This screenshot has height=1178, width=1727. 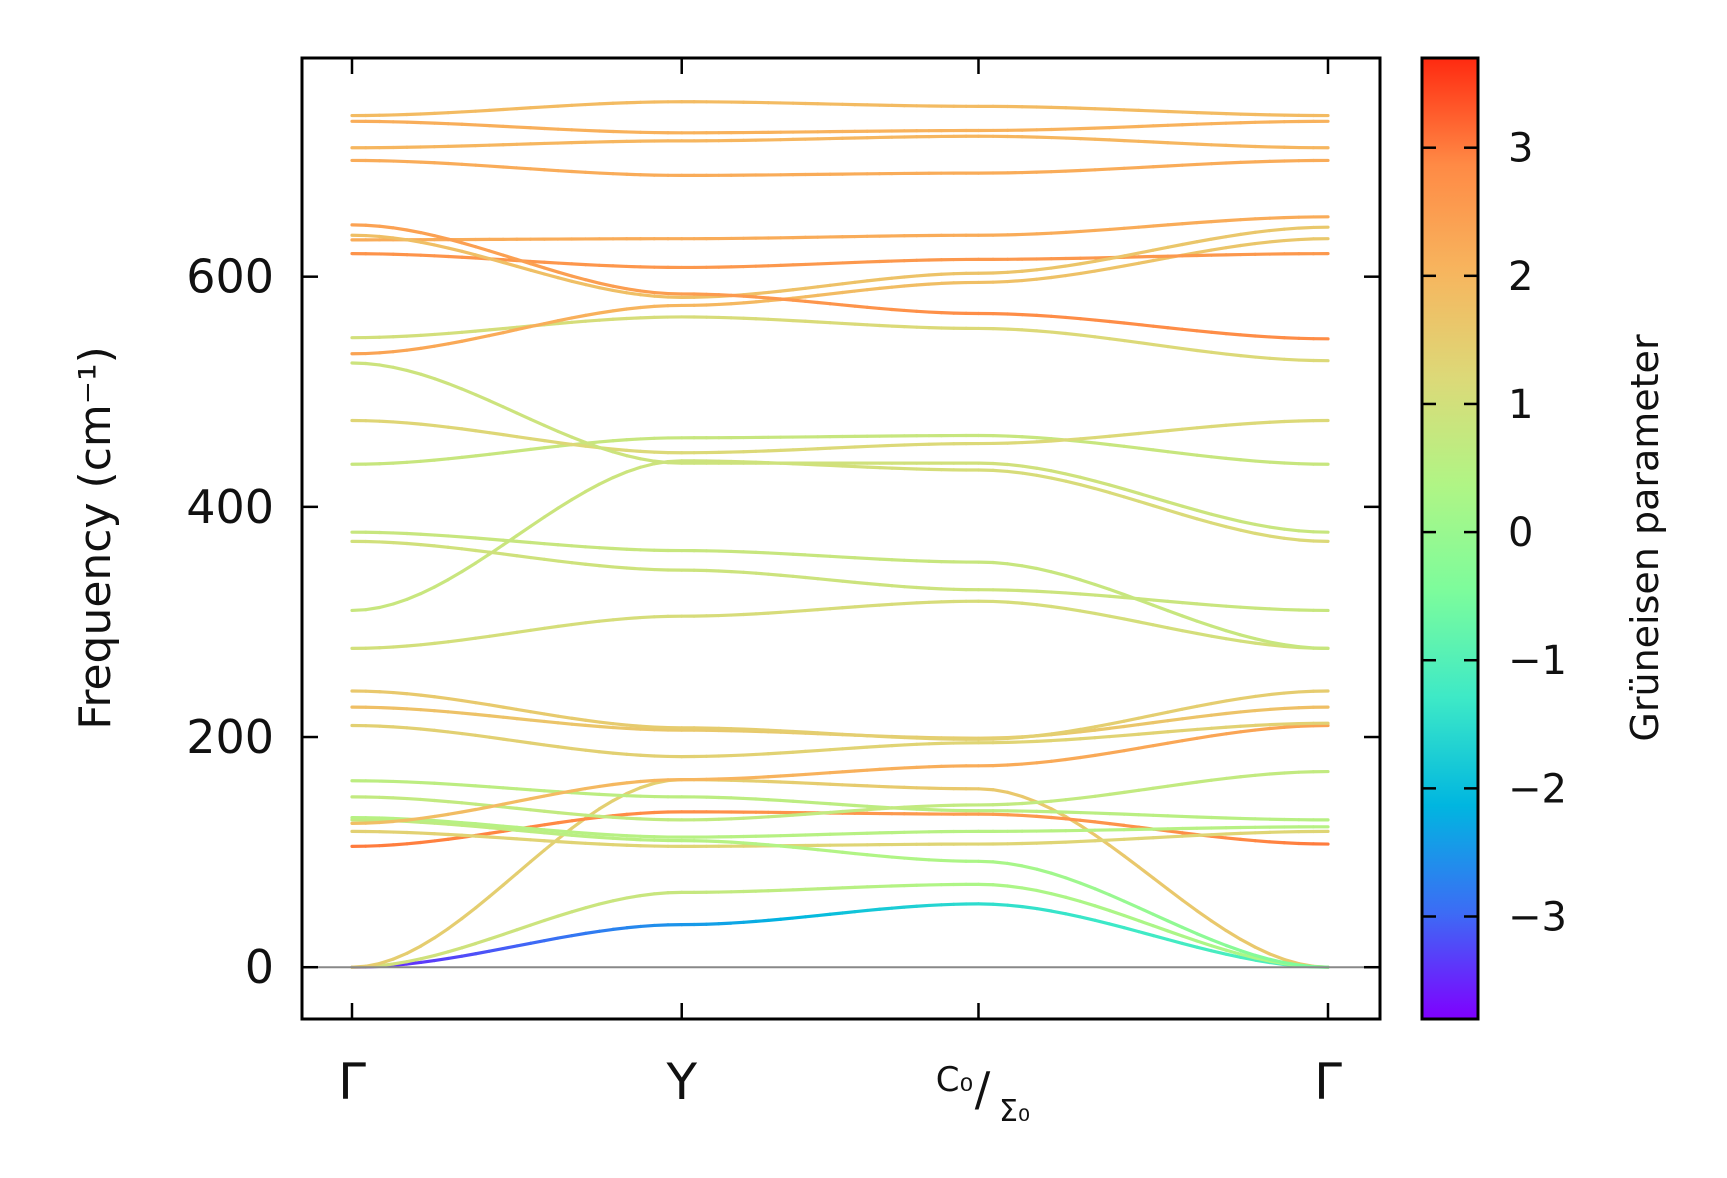 I want to click on colorbar-ticks: −3 −2 −1 0 1 2 3, so click(x=1494, y=533).